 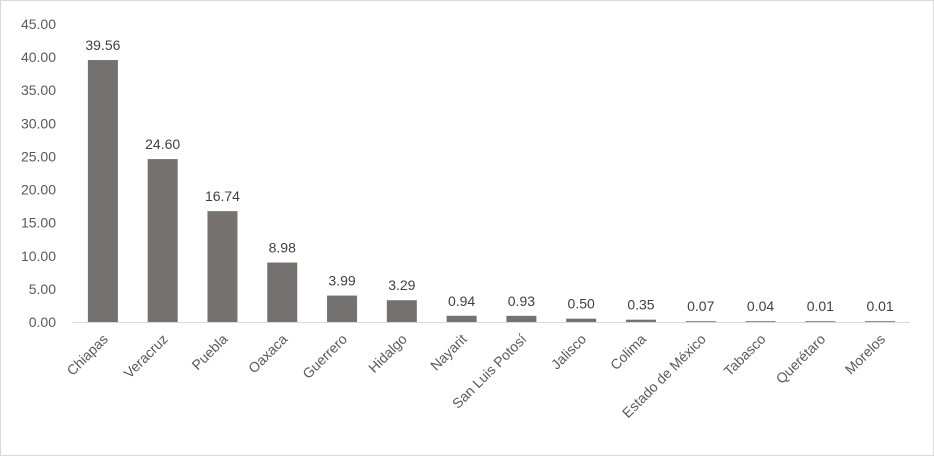 I want to click on y-tick-label: 25.00, so click(x=38, y=156).